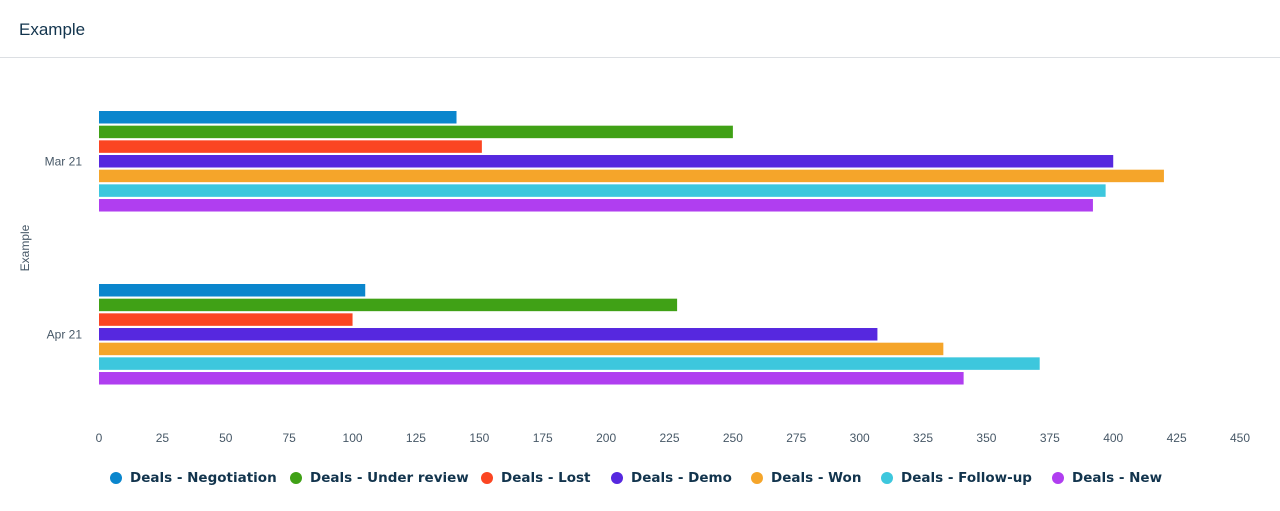  What do you see at coordinates (226, 438) in the screenshot?
I see `x-tick-label: 50` at bounding box center [226, 438].